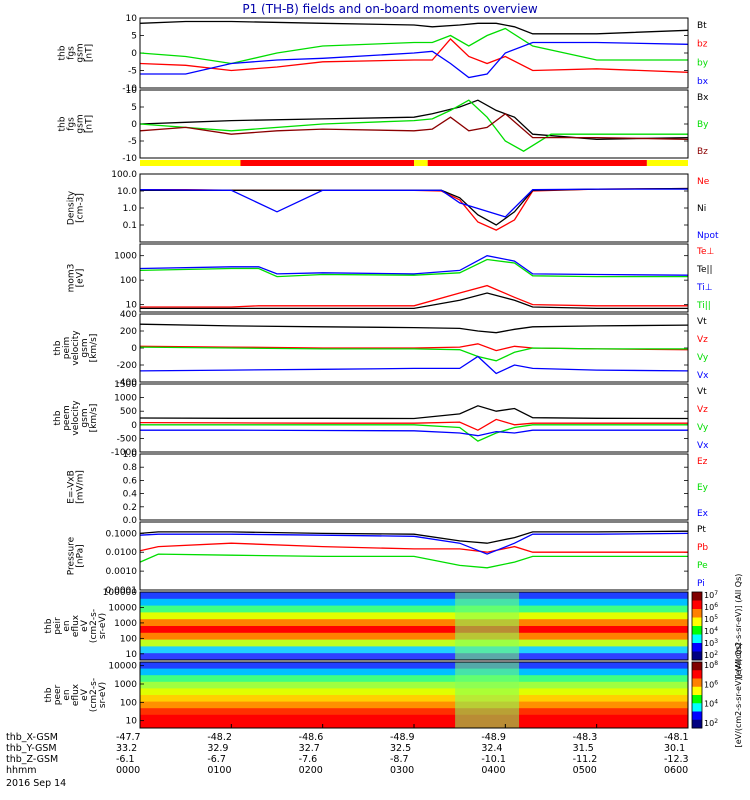  Describe the element at coordinates (585, 759) in the screenshot. I see `footer-value: -11.2` at that location.